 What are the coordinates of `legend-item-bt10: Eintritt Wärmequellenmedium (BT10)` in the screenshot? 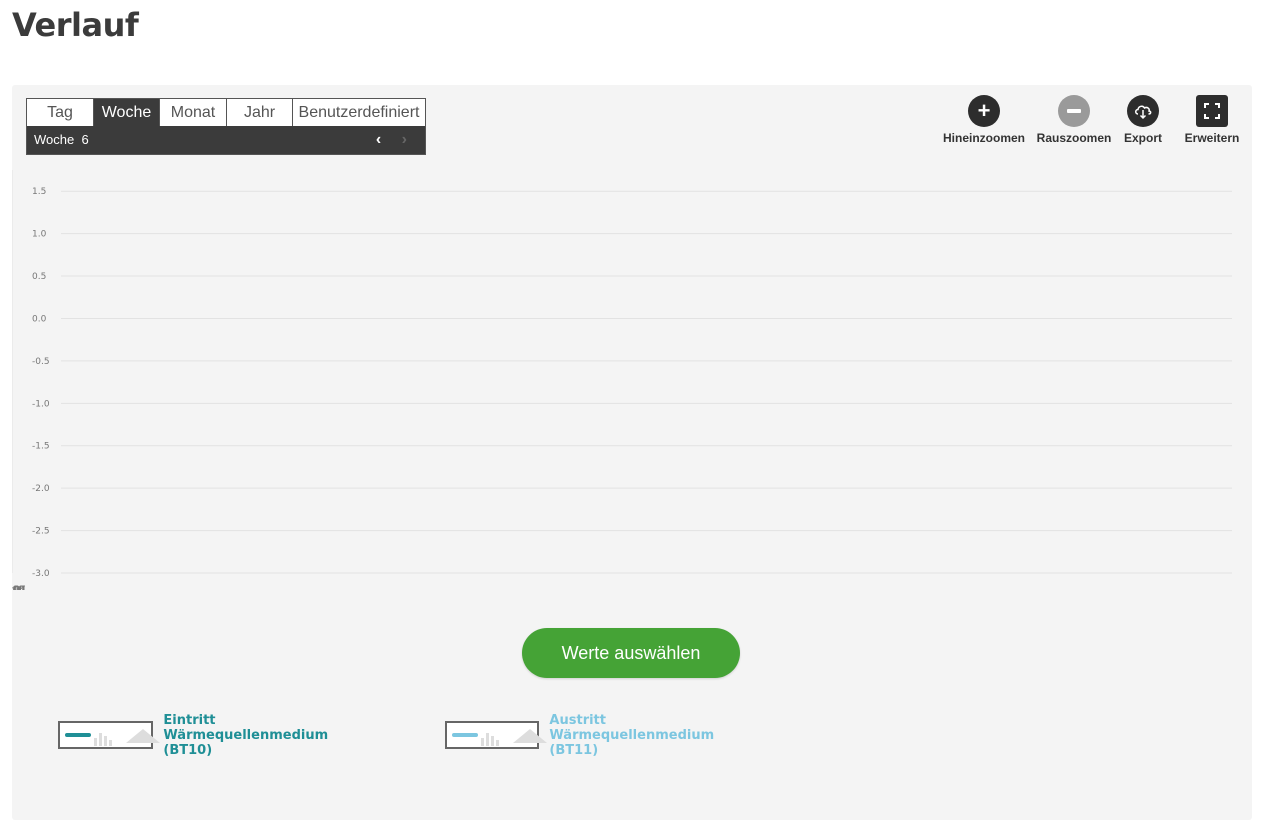 It's located at (210, 735).